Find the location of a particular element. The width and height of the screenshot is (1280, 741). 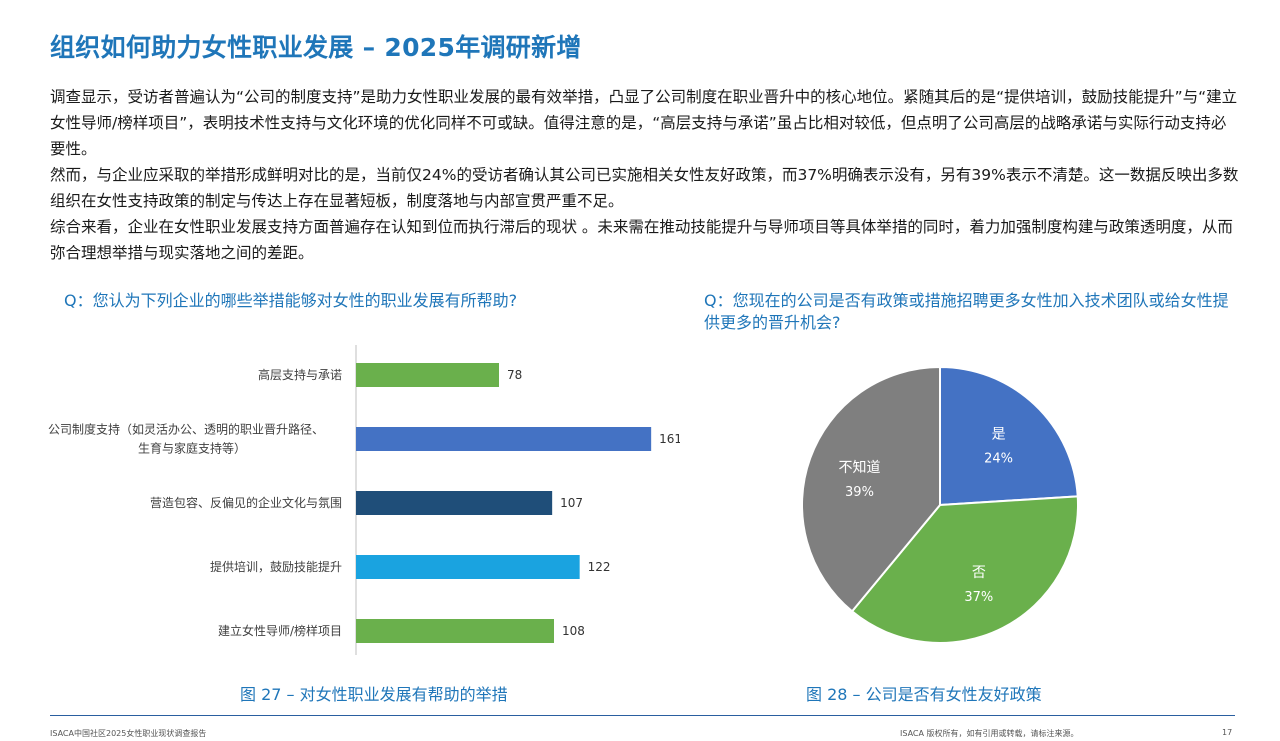

bar-category-label-2: 公司制度支持（如灵活办公、透明的职业晋升路径、 is located at coordinates (186, 429).